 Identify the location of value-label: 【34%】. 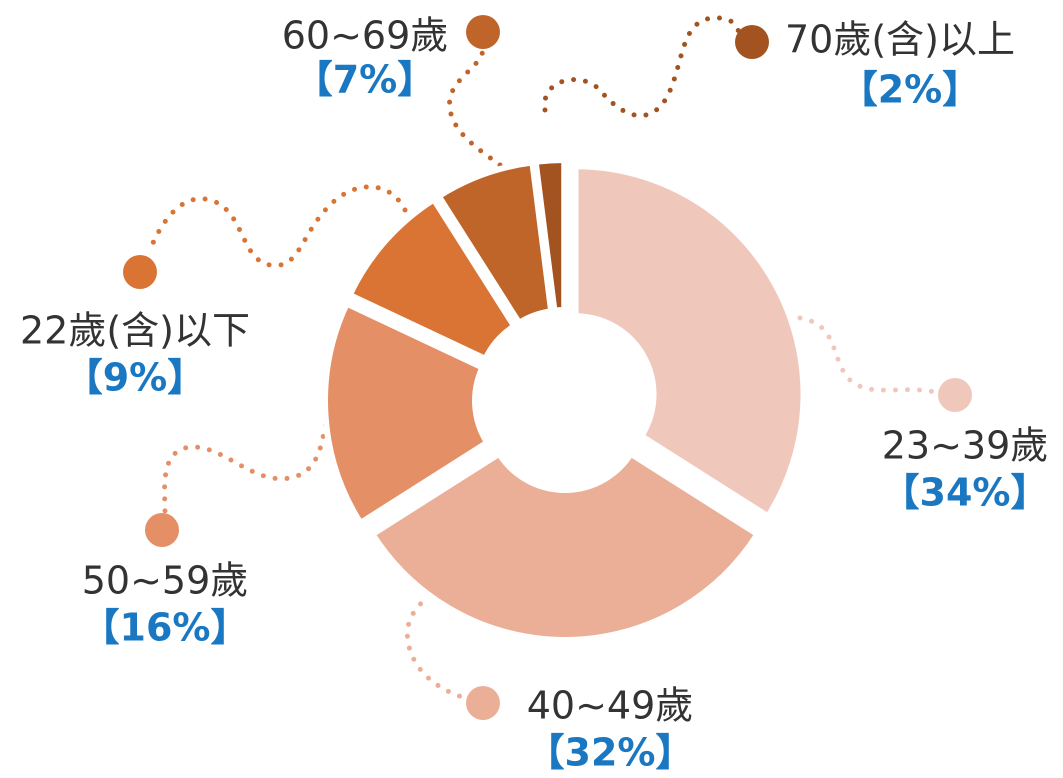
(965, 493).